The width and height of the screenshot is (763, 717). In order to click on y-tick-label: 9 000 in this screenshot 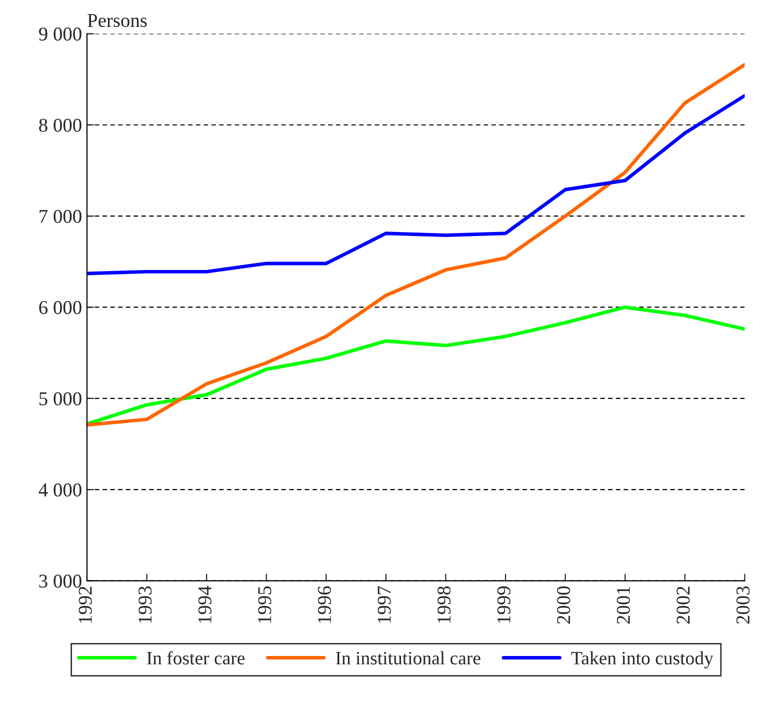, I will do `click(60, 34)`.